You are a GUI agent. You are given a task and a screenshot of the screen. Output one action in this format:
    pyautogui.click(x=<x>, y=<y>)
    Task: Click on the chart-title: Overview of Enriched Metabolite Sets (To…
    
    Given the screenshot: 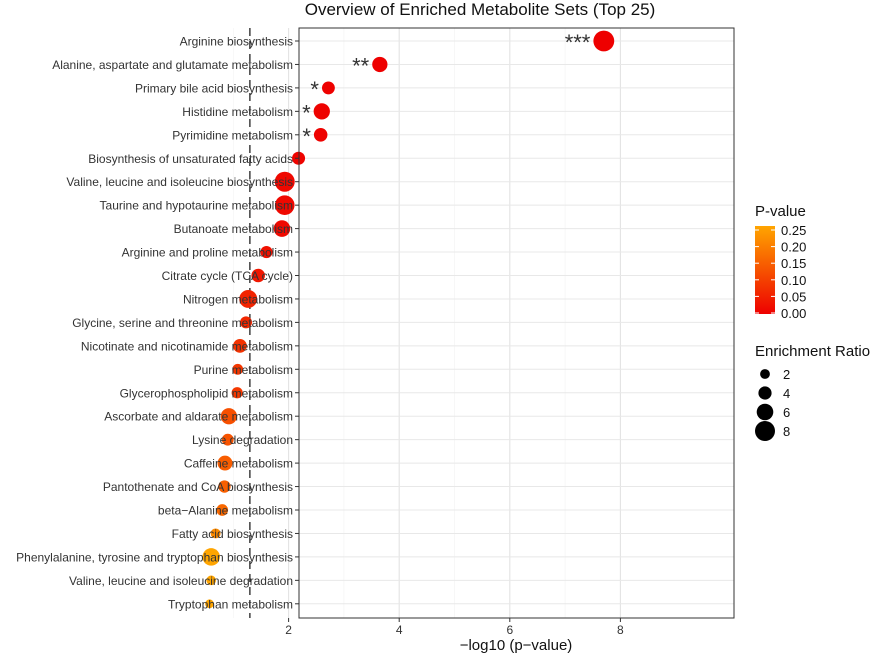 What is the action you would take?
    pyautogui.click(x=480, y=9)
    